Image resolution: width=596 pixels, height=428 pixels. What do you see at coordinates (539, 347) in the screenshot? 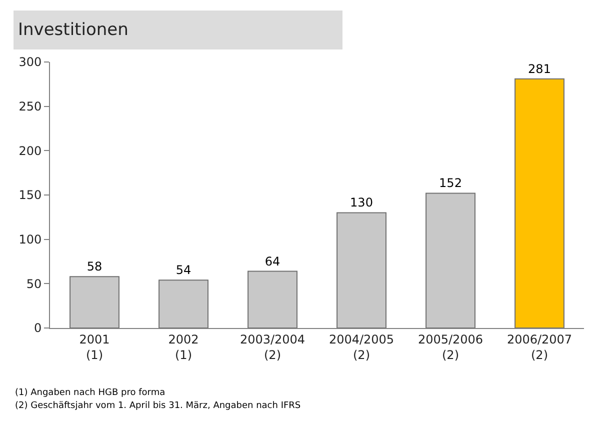
I see `x-tick-label: 2006/2007 (2)` at bounding box center [539, 347].